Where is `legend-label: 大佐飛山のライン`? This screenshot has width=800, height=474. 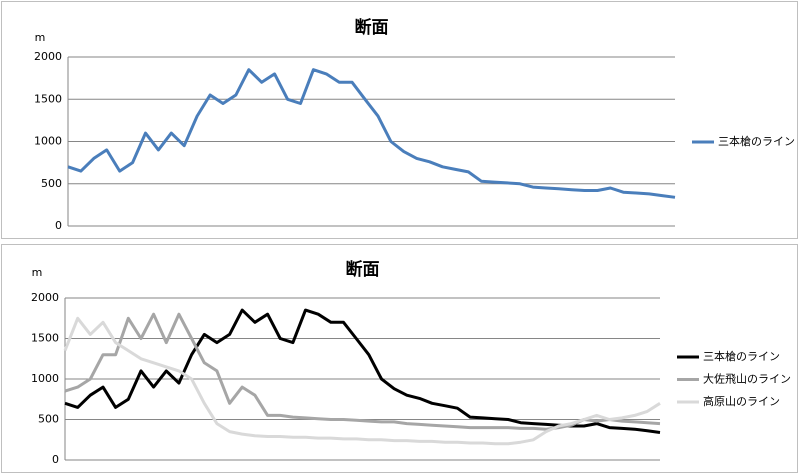 legend-label: 大佐飛山のライン is located at coordinates (747, 379).